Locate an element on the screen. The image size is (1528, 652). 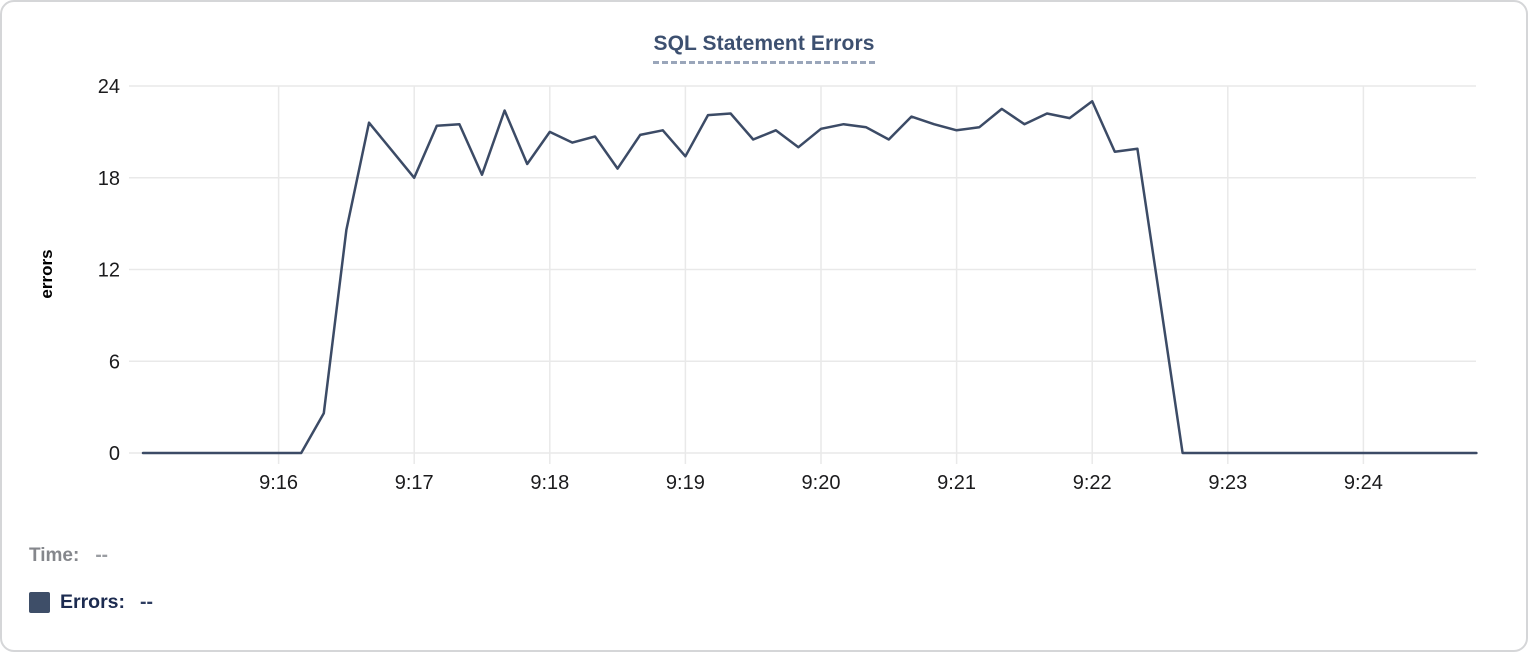
y-tick-label: 12 is located at coordinates (109, 271).